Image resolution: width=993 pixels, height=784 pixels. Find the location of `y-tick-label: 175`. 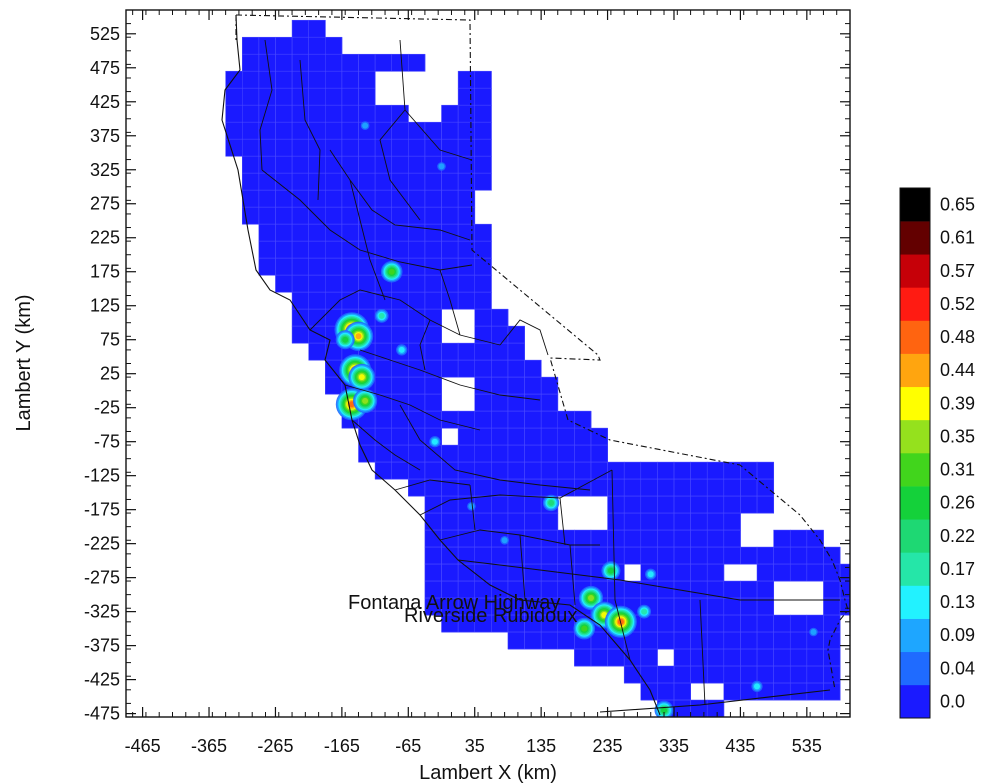

y-tick-label: 175 is located at coordinates (105, 272).